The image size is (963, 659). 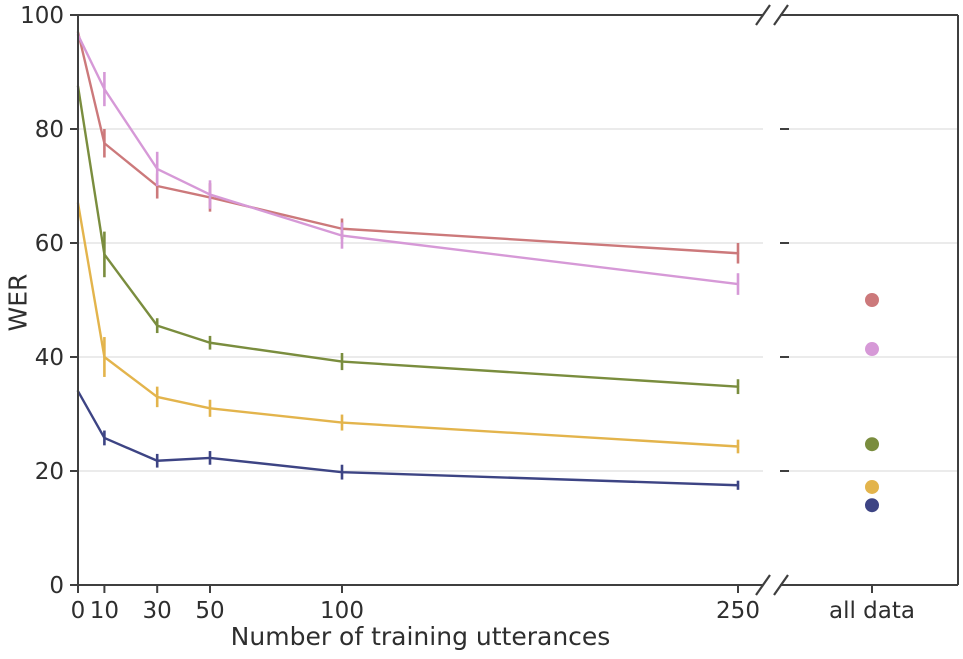 What do you see at coordinates (49, 472) in the screenshot?
I see `y-tick-label-20: 20` at bounding box center [49, 472].